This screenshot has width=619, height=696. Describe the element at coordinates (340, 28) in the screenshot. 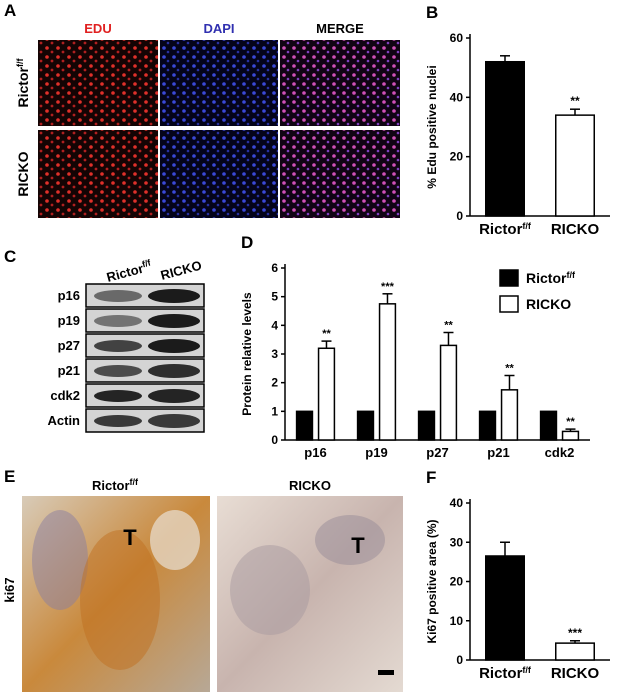

I see `column-header: MERGE` at that location.